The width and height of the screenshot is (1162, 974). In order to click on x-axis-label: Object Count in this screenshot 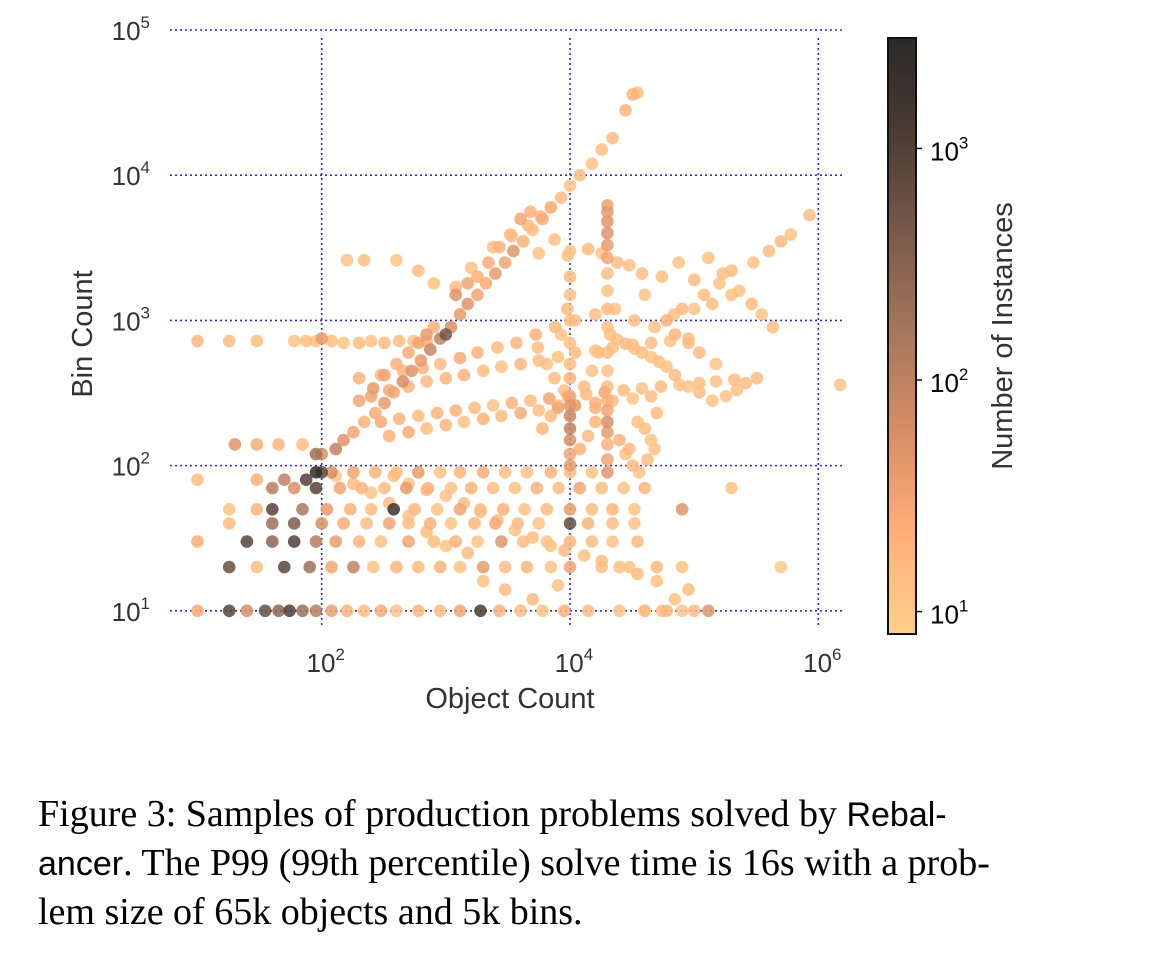, I will do `click(509, 699)`.